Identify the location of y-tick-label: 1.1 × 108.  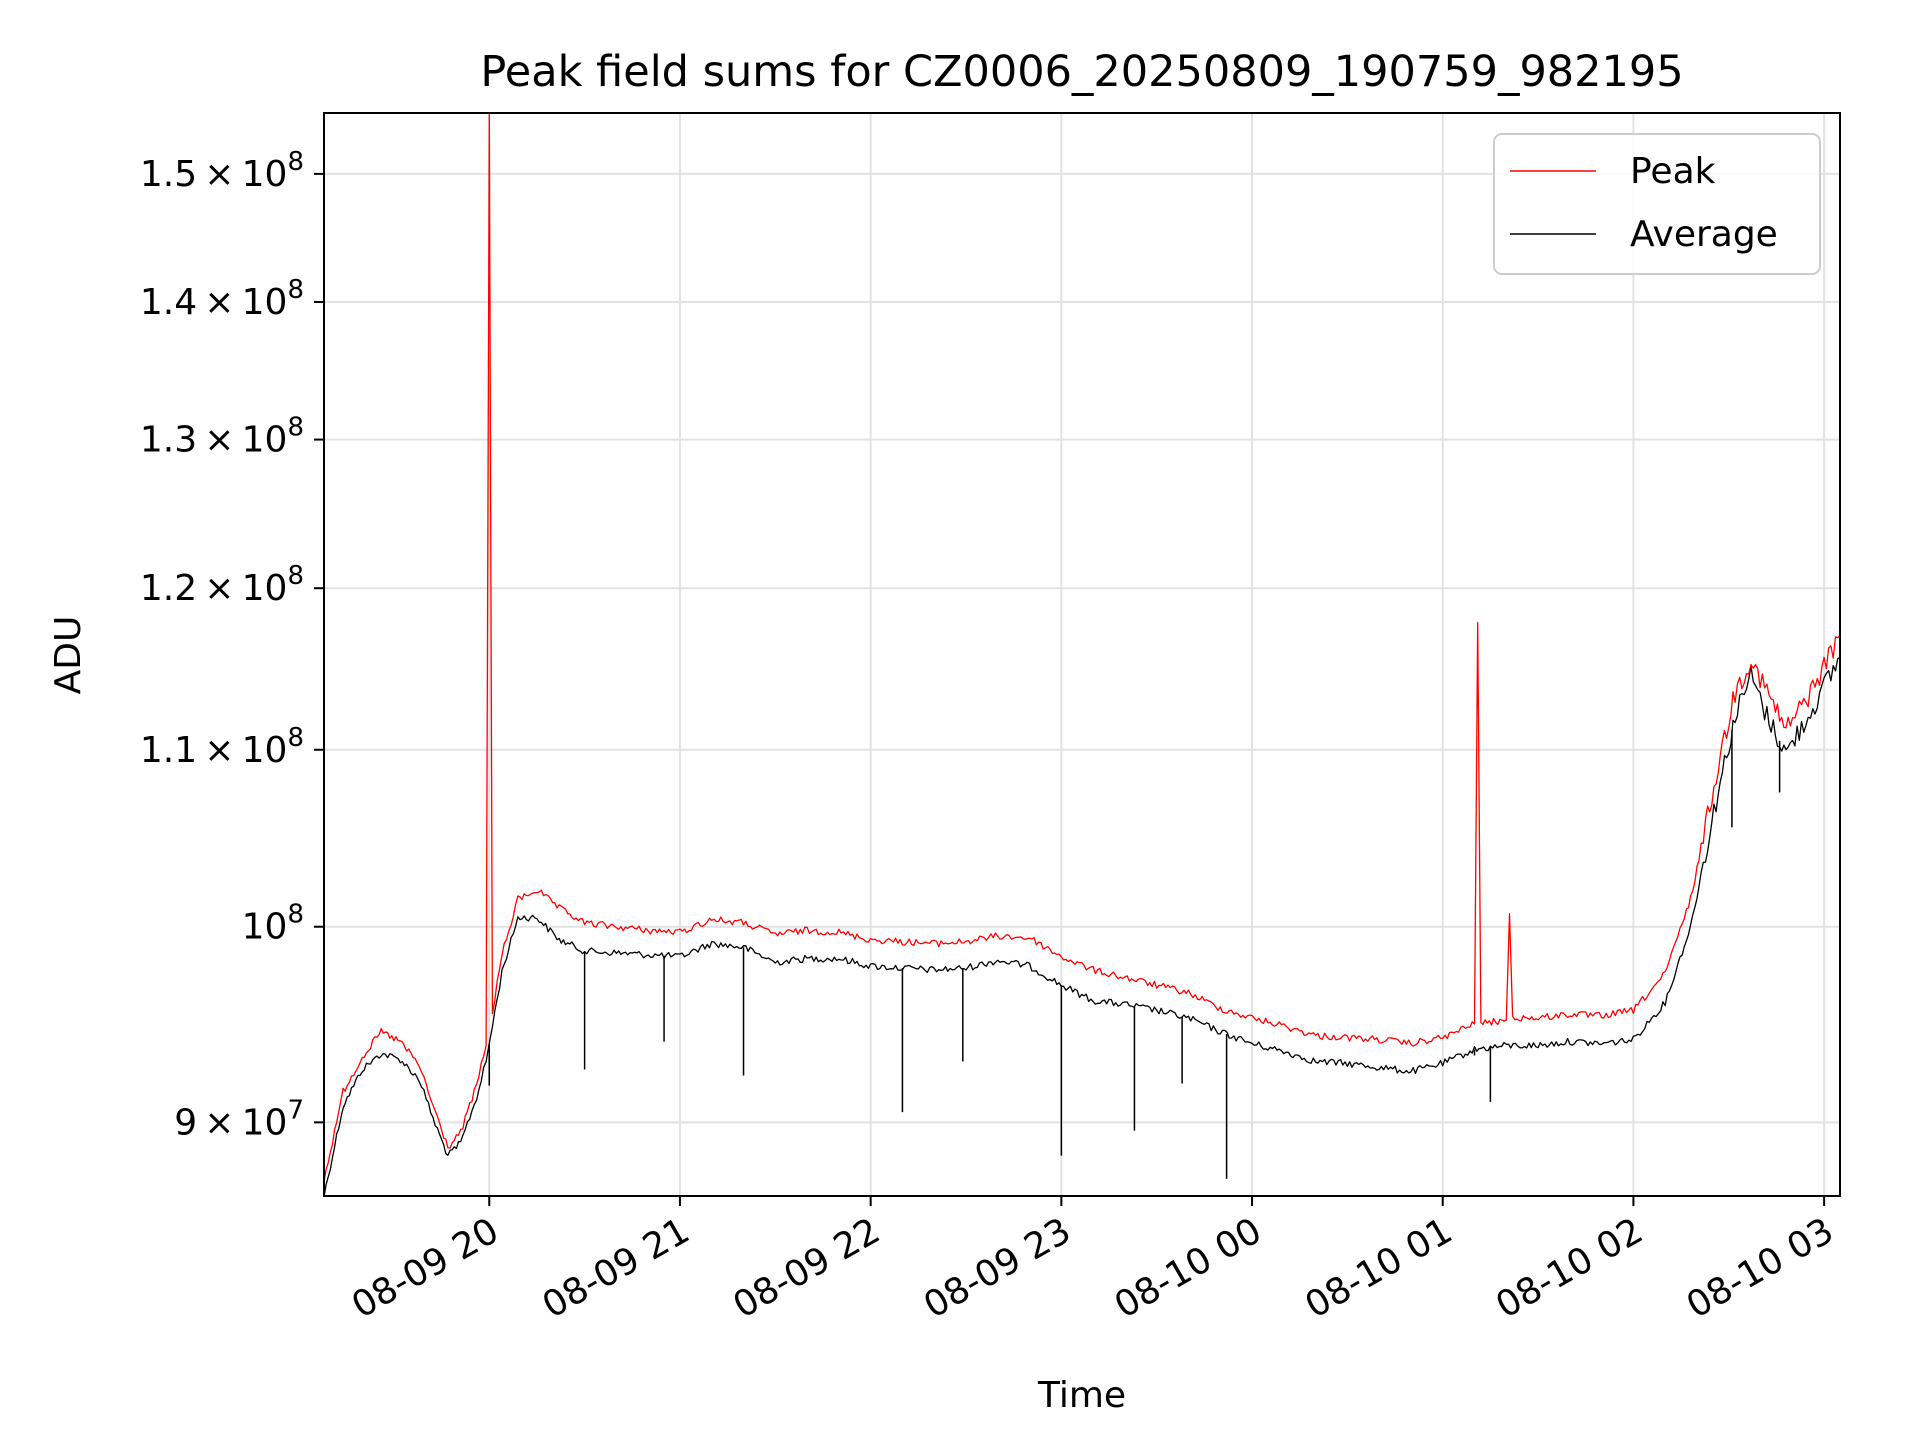
(222, 747).